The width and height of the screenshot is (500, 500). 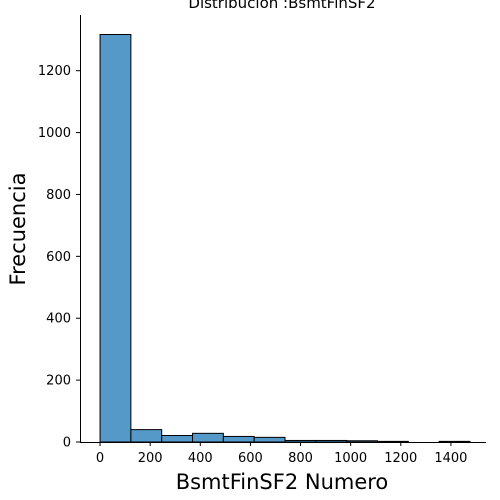 What do you see at coordinates (54, 133) in the screenshot?
I see `y-tick-label-5: 1000` at bounding box center [54, 133].